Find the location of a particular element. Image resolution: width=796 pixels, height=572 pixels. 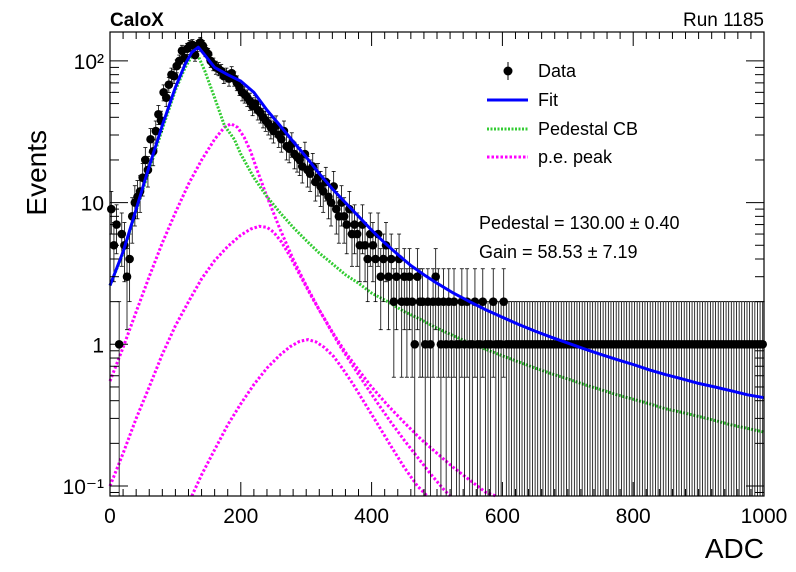

legend-item-data: Data is located at coordinates (540, 71).